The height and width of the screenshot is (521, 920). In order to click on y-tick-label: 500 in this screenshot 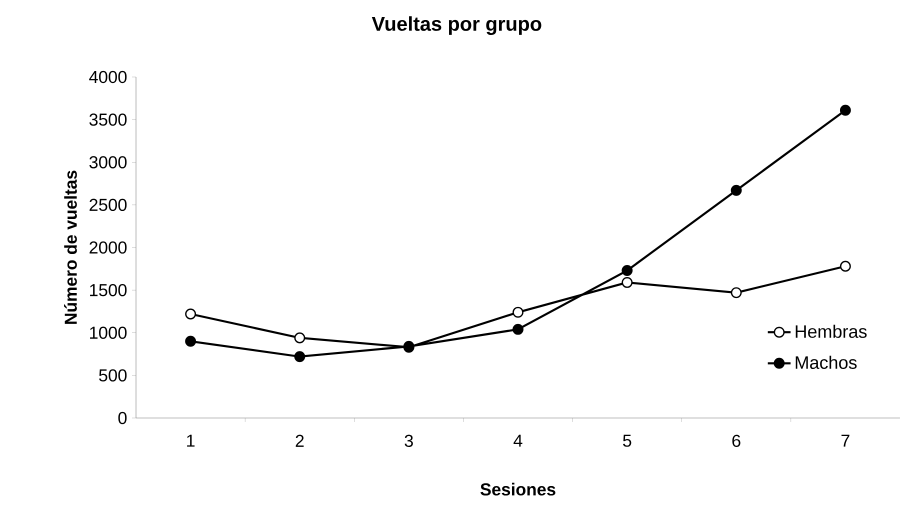, I will do `click(113, 375)`.